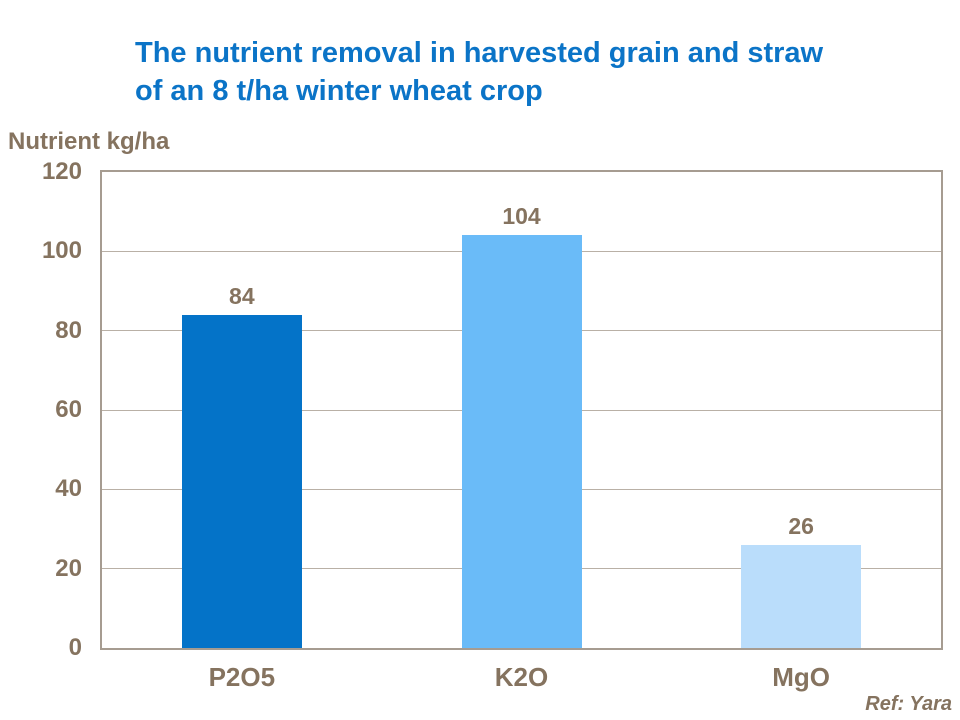  What do you see at coordinates (75, 647) in the screenshot?
I see `y-tick-label-0: 0` at bounding box center [75, 647].